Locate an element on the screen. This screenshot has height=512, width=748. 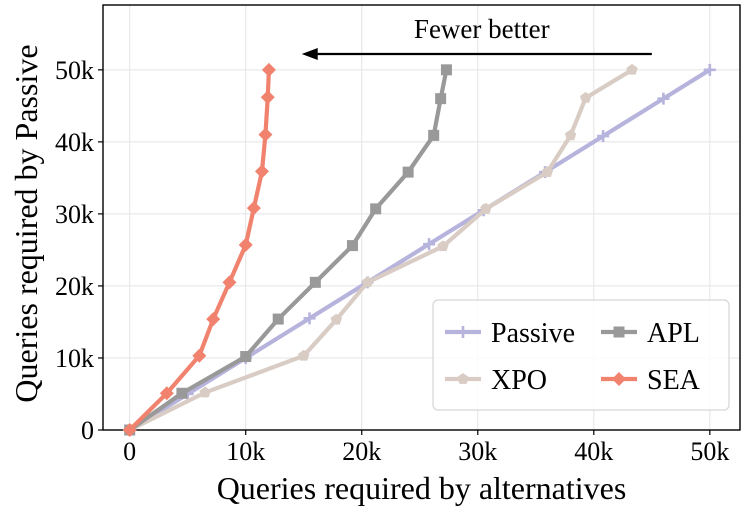
legend-marker-passive is located at coordinates (463, 332).